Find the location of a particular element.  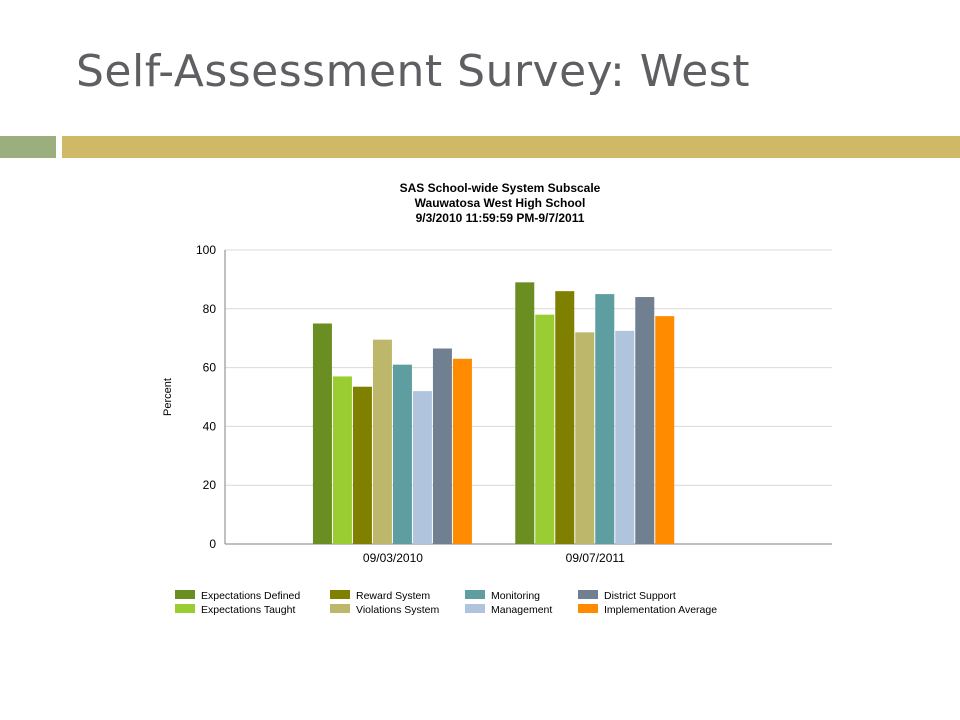

legend-label: Reward System is located at coordinates (393, 596).